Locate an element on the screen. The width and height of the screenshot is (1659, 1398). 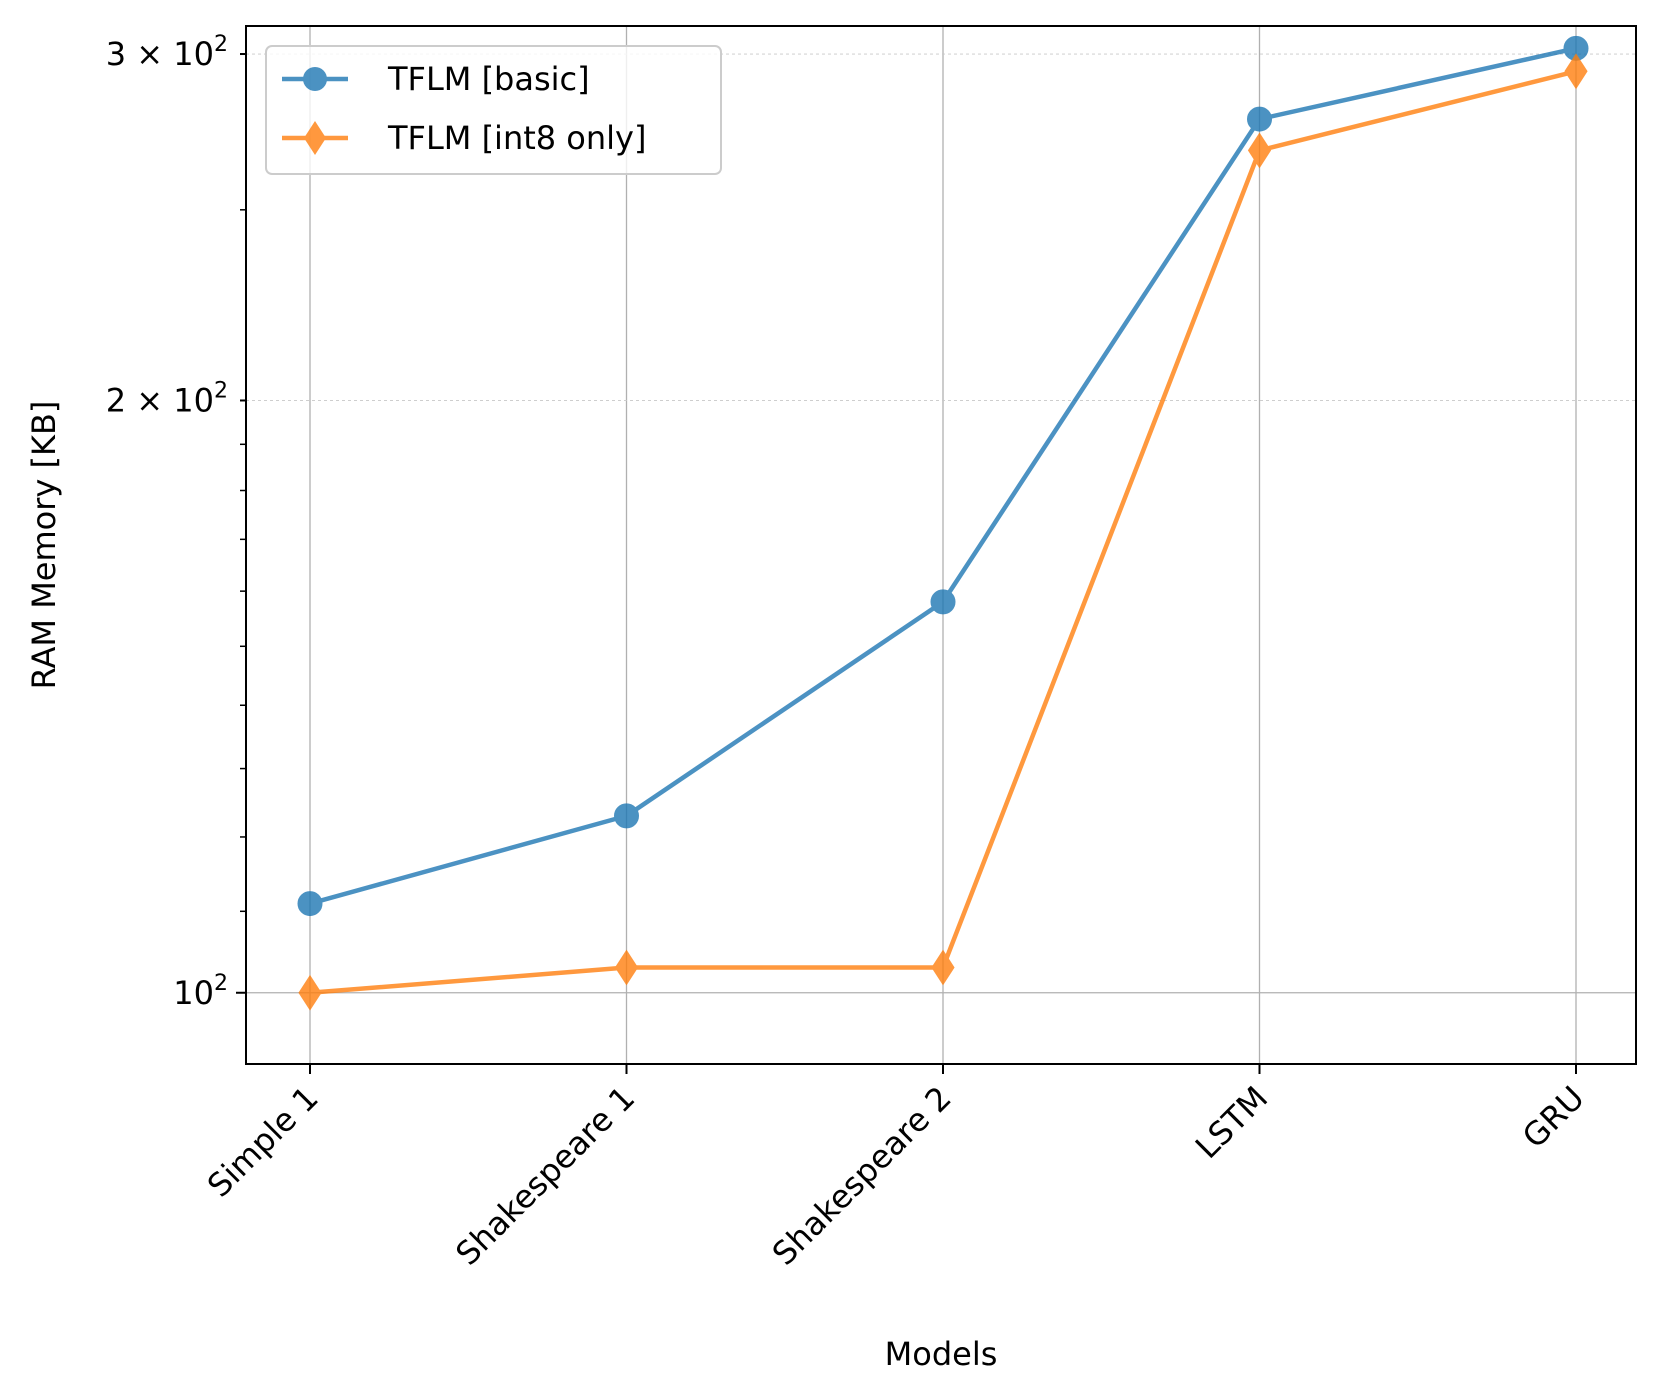
legend-label: TFLM [basic] is located at coordinates (488, 79).